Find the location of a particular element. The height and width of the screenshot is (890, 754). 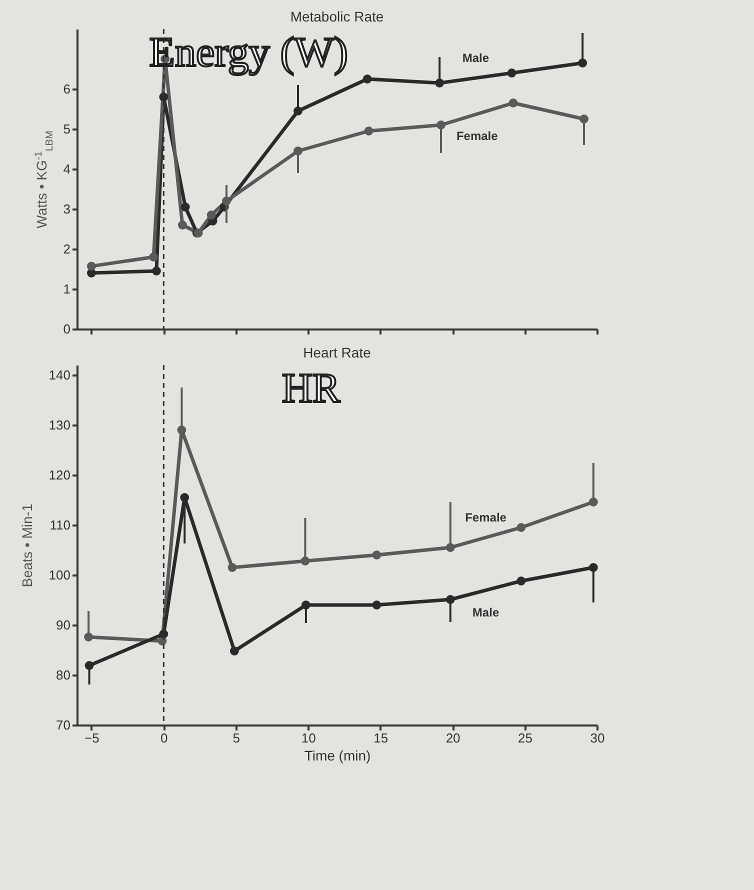

y-tick-label: 3 is located at coordinates (66, 209).